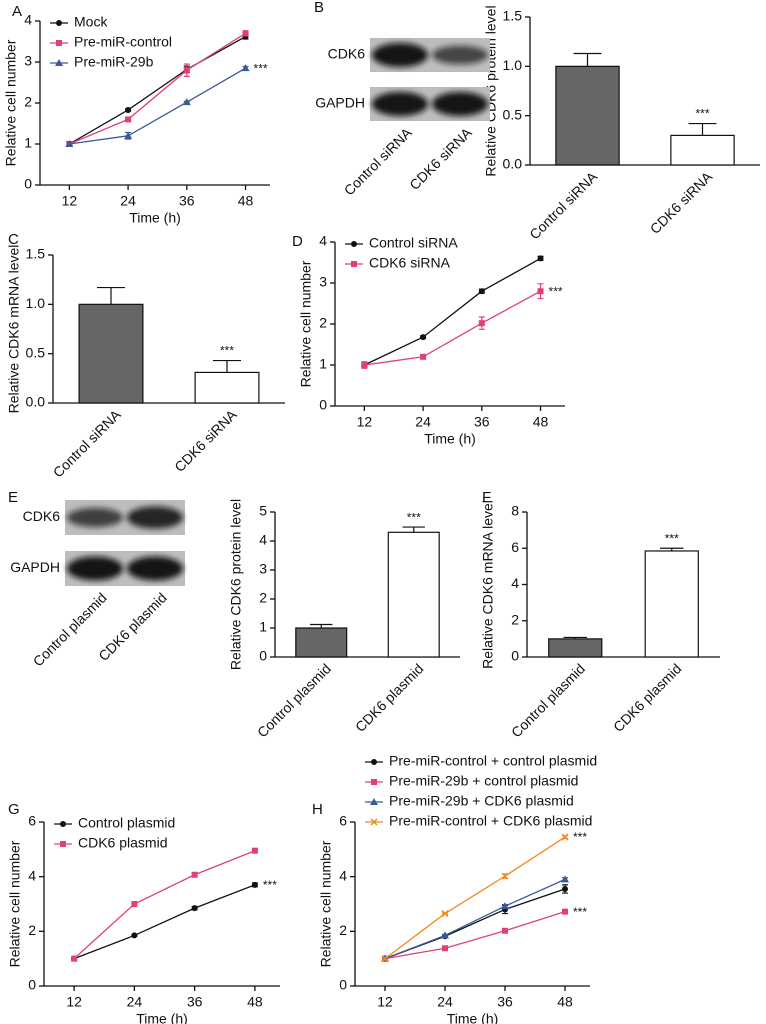 This screenshot has width=766, height=1024. Describe the element at coordinates (236, 584) in the screenshot. I see `y-axis-label: Relative CDK6 protein level` at that location.